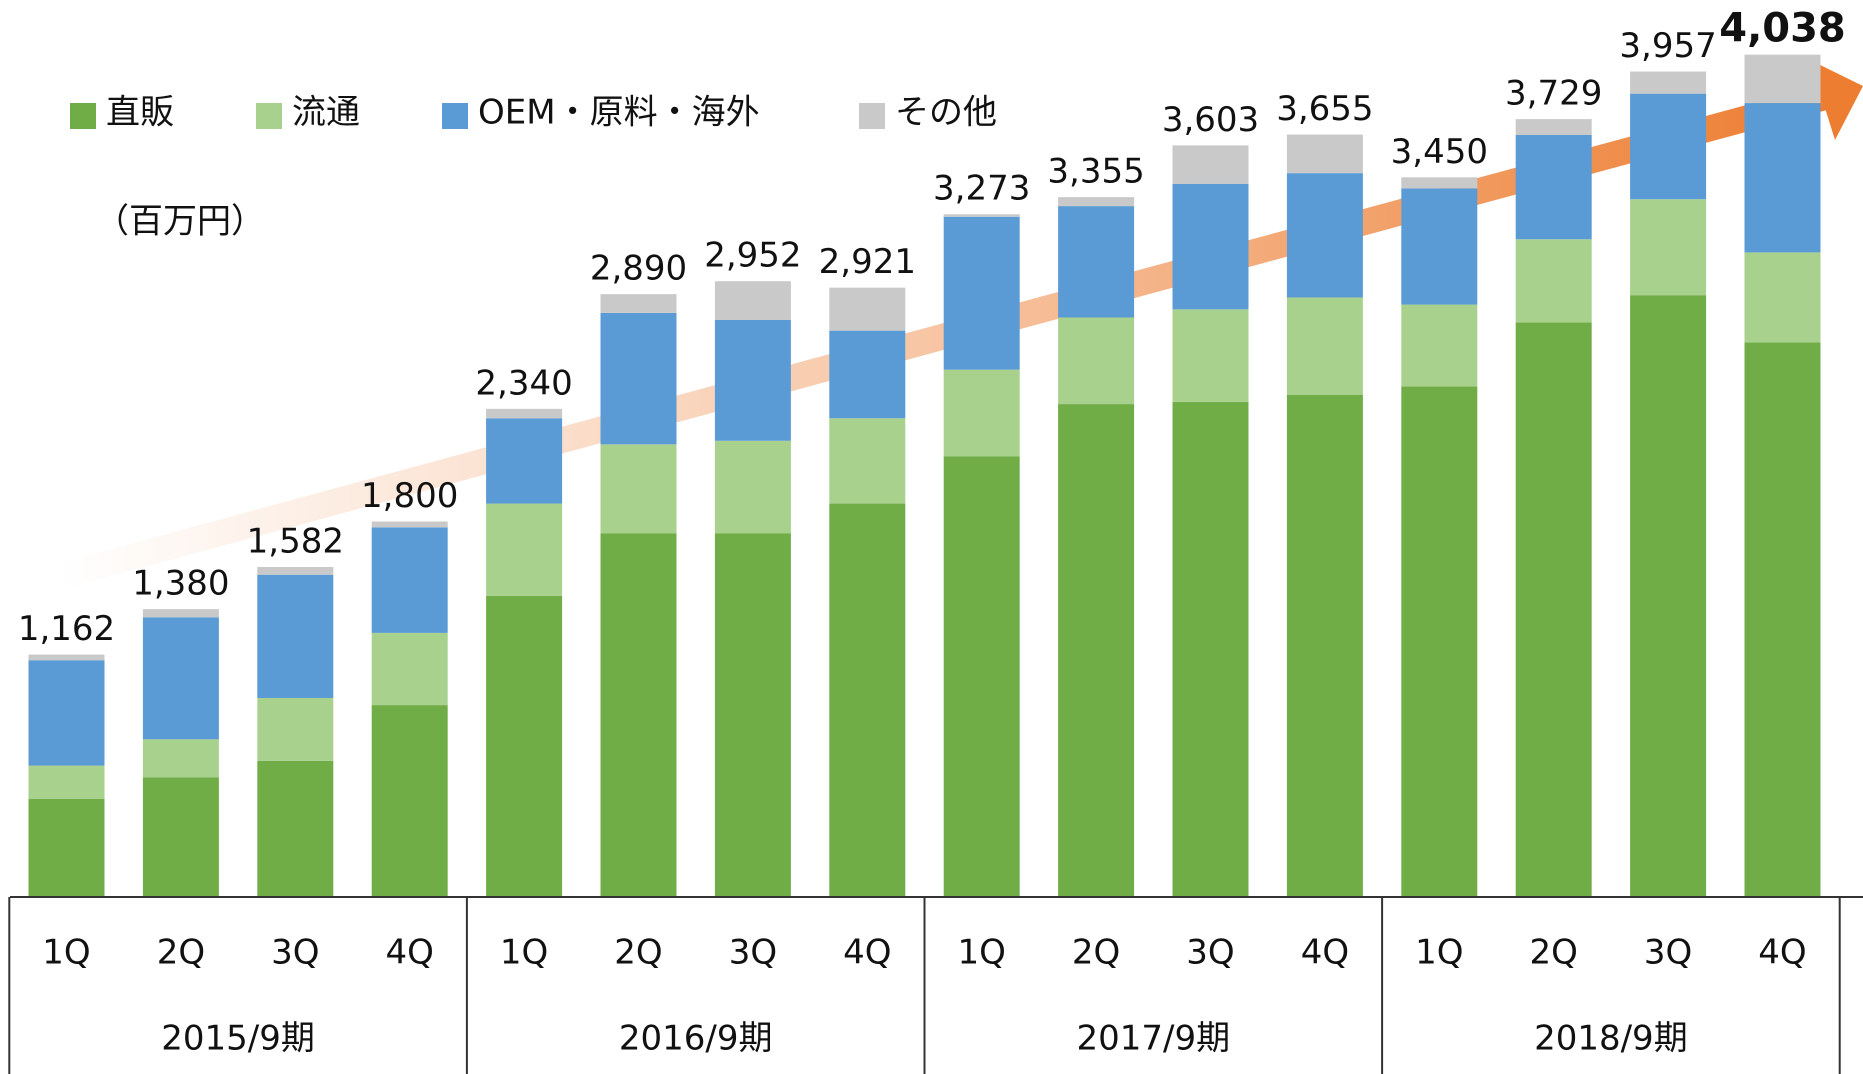 The image size is (1863, 1074). Describe the element at coordinates (1095, 172) in the screenshot. I see `total-label: 3,355` at that location.